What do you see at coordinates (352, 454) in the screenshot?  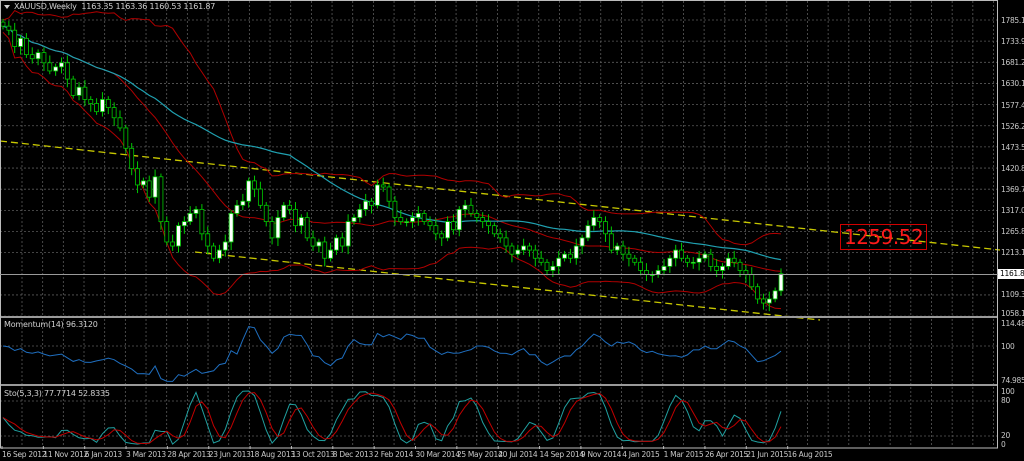 I see `date-tick: 8 Dec 2013` at bounding box center [352, 454].